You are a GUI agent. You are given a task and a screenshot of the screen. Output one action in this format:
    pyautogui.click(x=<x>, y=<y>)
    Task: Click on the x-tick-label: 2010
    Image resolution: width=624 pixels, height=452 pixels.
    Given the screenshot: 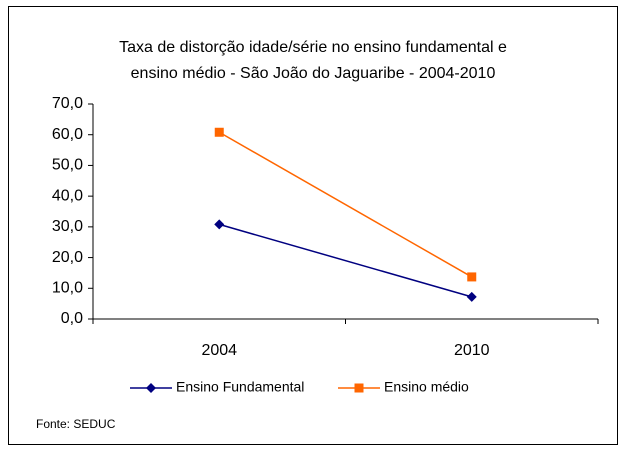 What is the action you would take?
    pyautogui.click(x=472, y=350)
    